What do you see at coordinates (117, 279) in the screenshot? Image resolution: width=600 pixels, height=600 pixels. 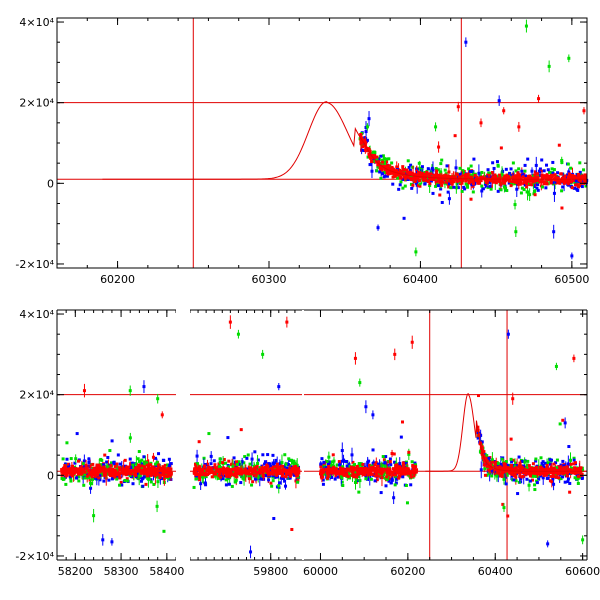 I see `x-tick-label: 60200` at bounding box center [117, 279].